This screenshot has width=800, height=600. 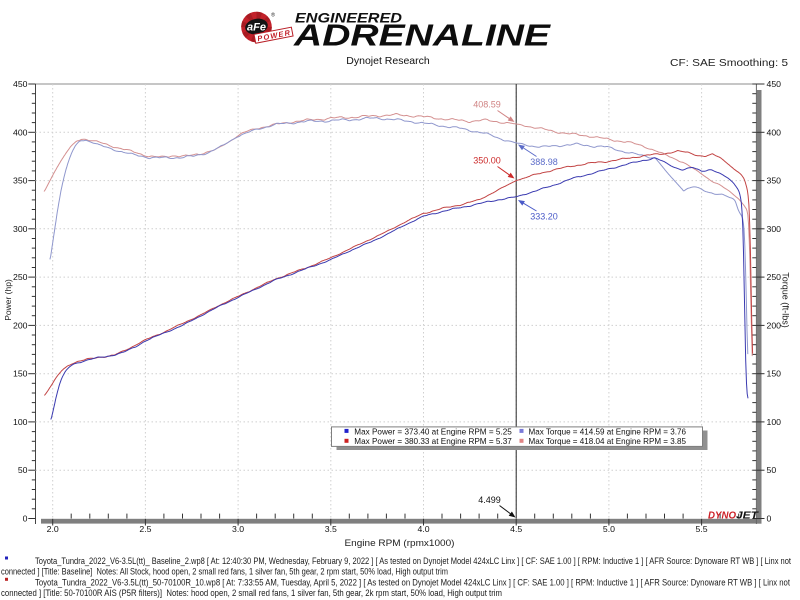 What do you see at coordinates (544, 217) in the screenshot?
I see `svg-text: 333.20` at bounding box center [544, 217].